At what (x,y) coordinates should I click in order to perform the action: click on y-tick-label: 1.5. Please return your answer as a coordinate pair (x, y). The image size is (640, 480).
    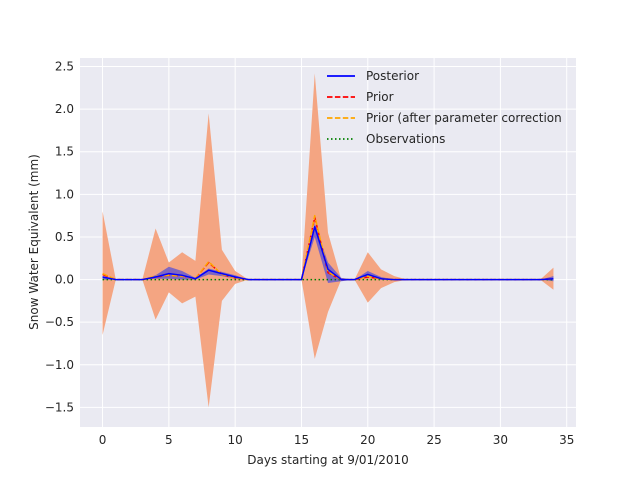
    Looking at the image, I should click on (64, 152).